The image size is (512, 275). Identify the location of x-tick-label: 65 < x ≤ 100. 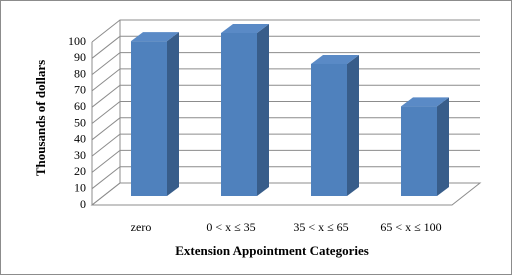
(410, 227).